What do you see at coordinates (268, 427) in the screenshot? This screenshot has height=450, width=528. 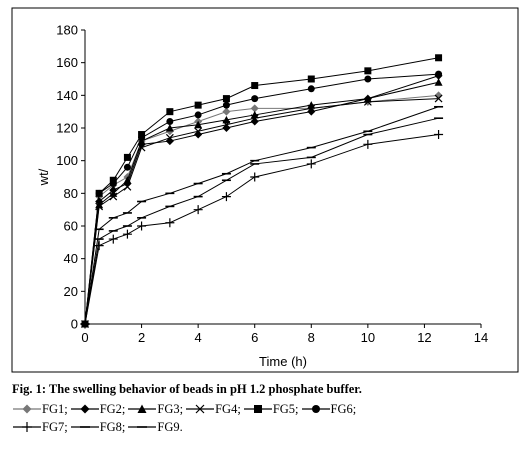 I see `legend-row: FG7; FG8; FG9.` at bounding box center [268, 427].